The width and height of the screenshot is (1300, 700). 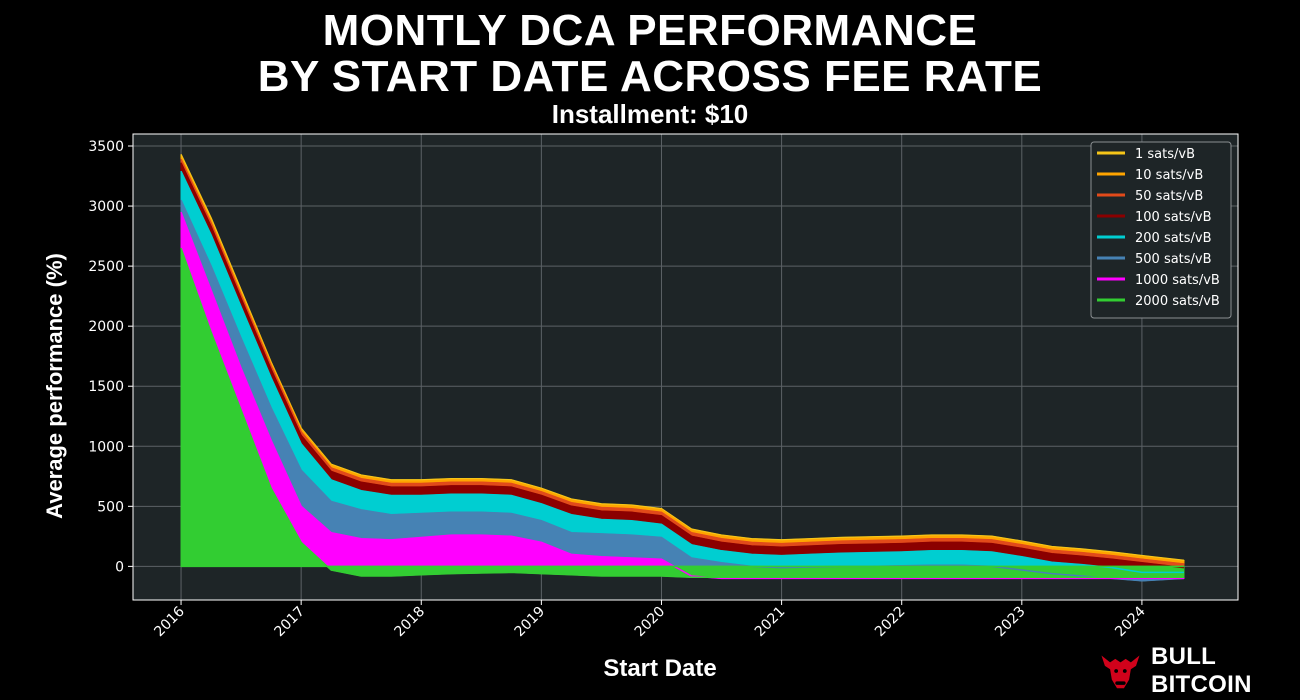 I want to click on x-tick-label: 2022, so click(x=890, y=622).